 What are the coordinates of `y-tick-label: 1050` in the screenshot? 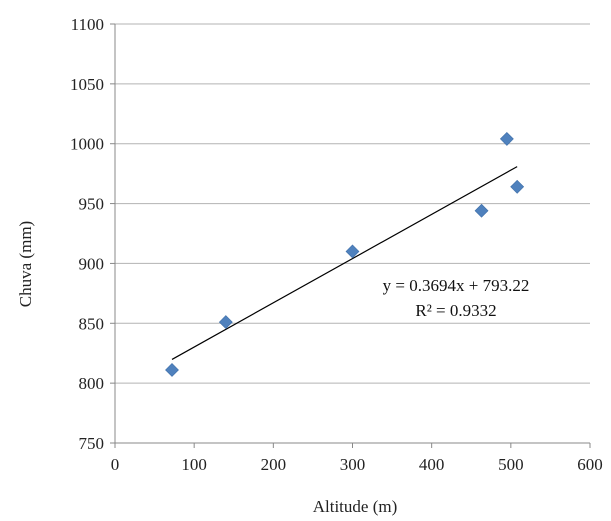 It's located at (87, 84).